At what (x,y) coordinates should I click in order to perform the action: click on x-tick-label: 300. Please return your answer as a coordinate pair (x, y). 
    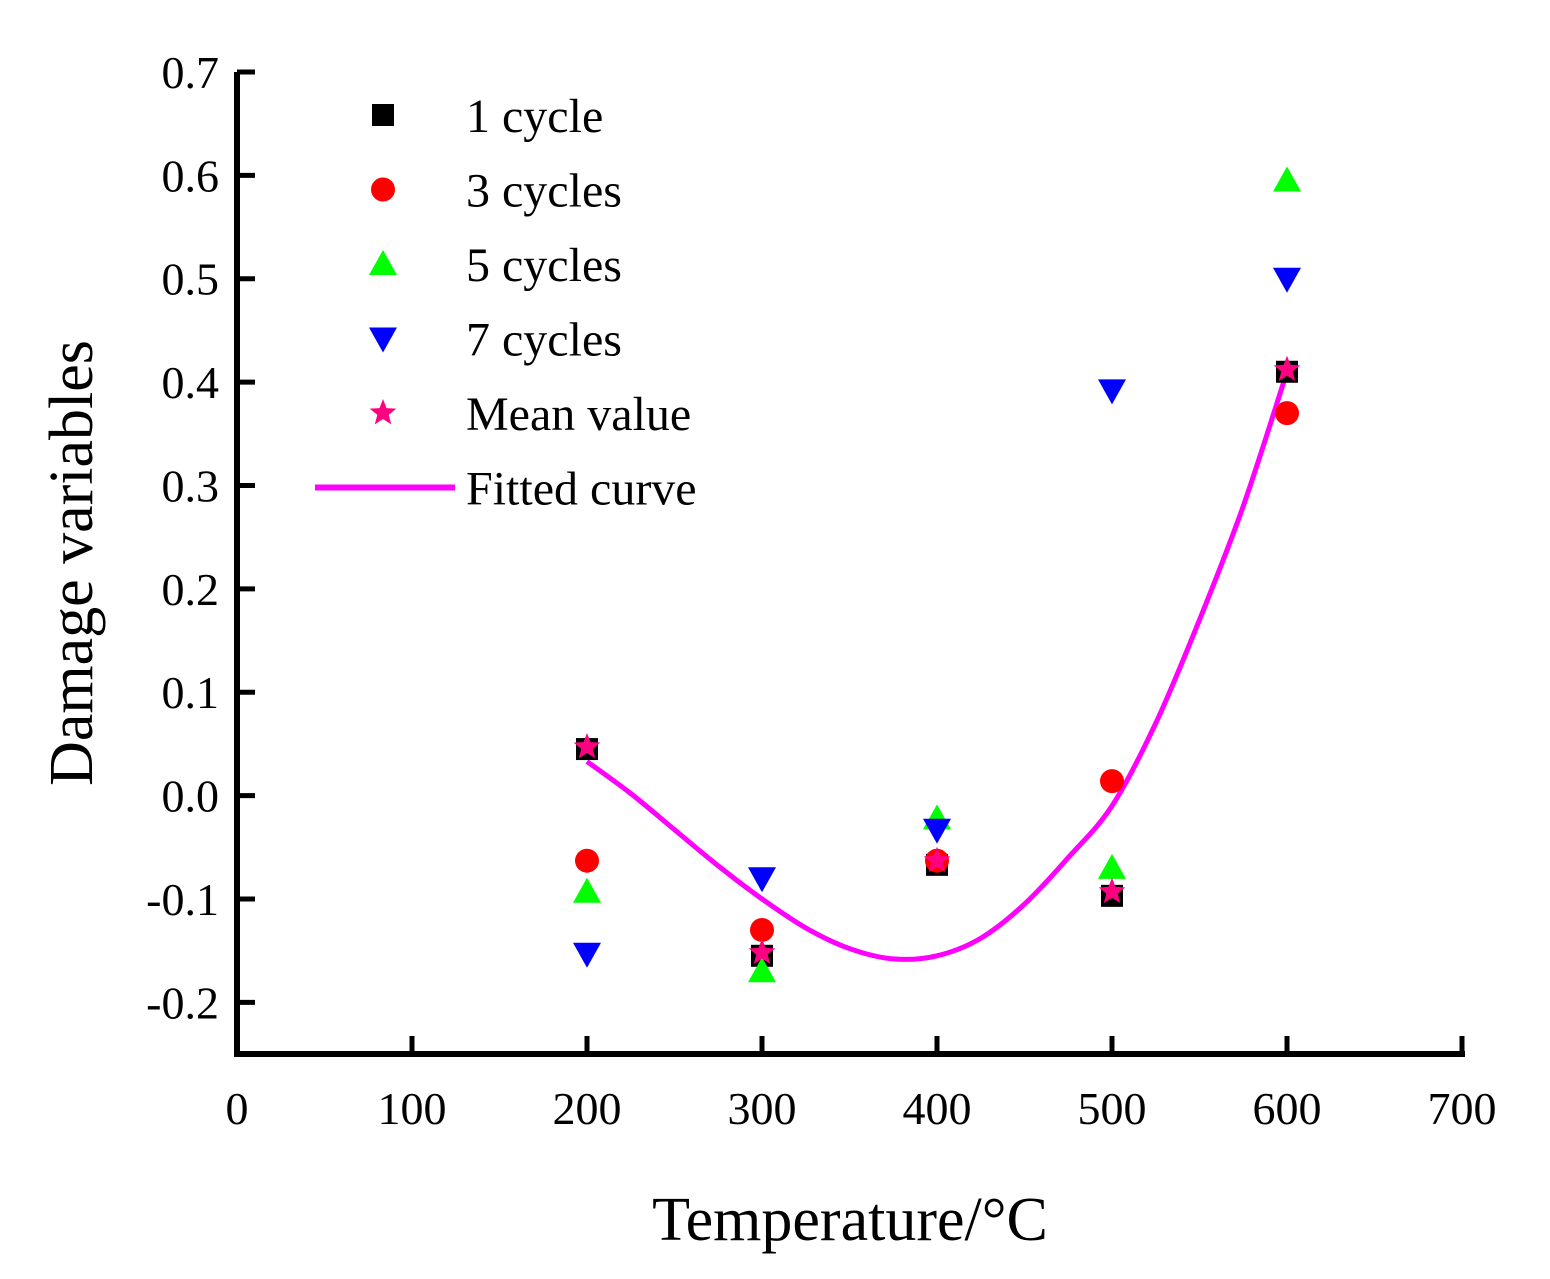
    Looking at the image, I should click on (762, 1108).